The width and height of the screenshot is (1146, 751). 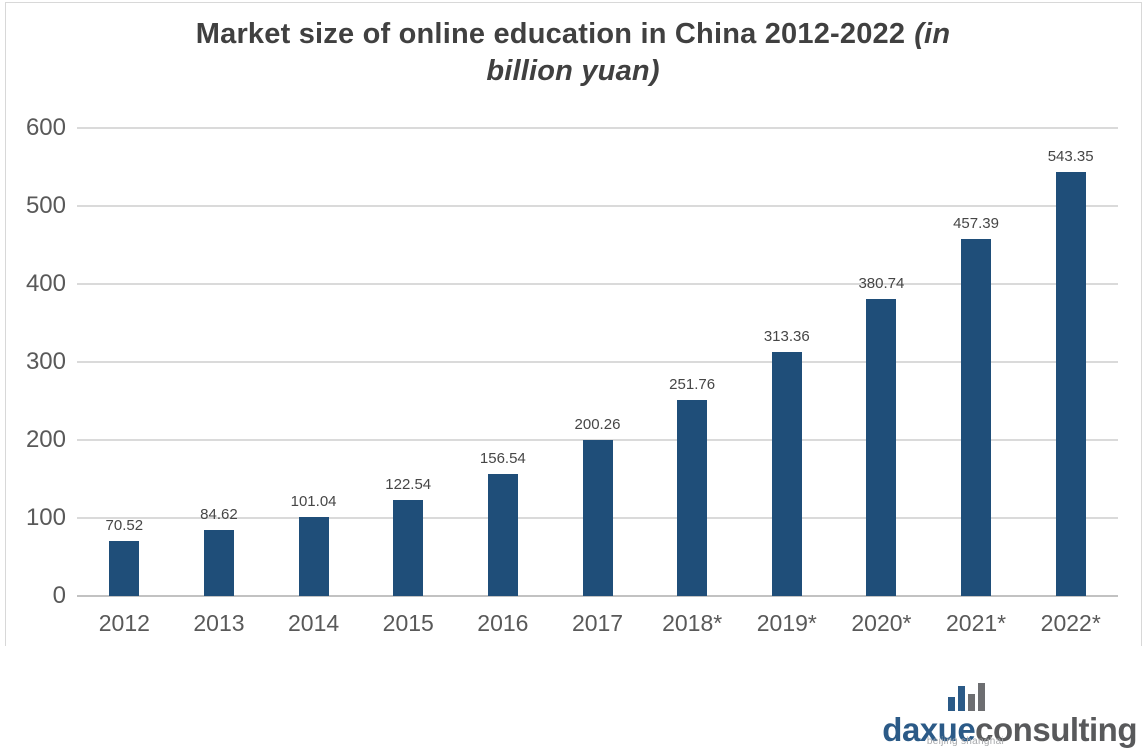 I want to click on bar-value-label-2020*: 380.74, so click(x=881, y=284).